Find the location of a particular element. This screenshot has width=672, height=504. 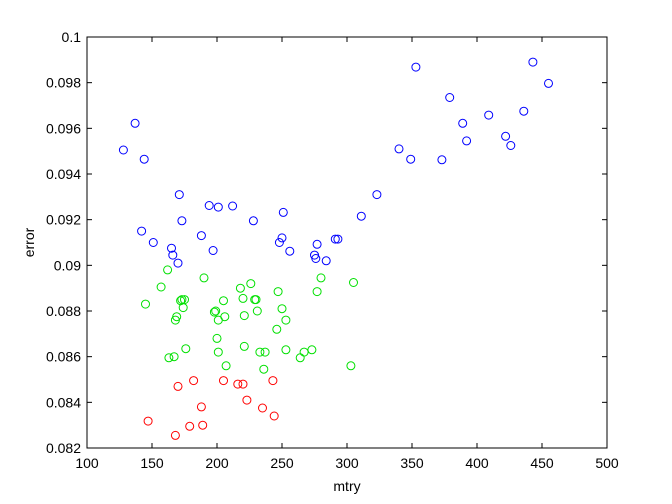

x-tick-label: 450 is located at coordinates (542, 463).